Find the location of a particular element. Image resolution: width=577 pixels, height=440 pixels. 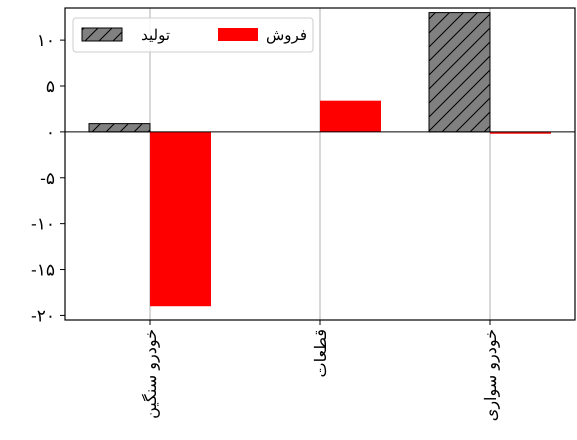

legend-label-production: تولید is located at coordinates (155, 35).